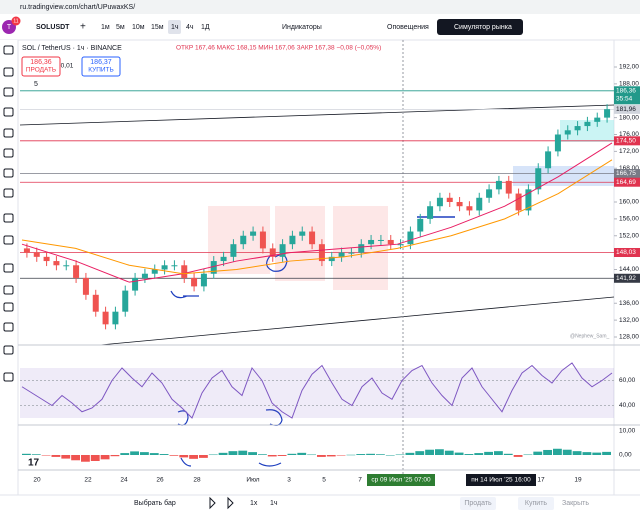 The height and width of the screenshot is (517, 640). Describe the element at coordinates (138, 27) in the screenshot. I see `interval: 10м` at that location.